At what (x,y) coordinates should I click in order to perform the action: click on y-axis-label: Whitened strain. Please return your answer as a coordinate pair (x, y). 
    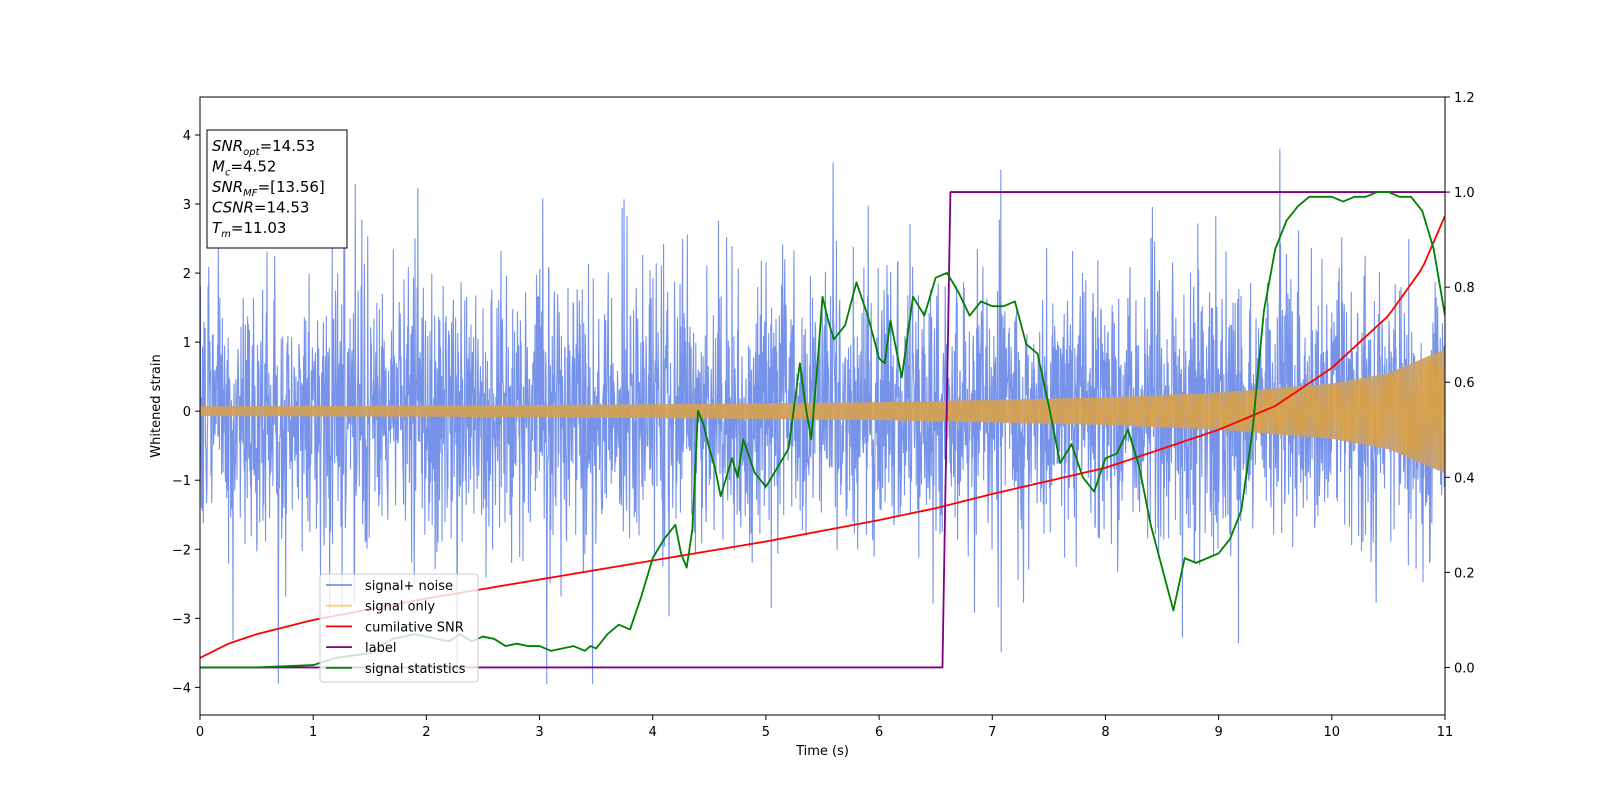
    Looking at the image, I should click on (156, 405).